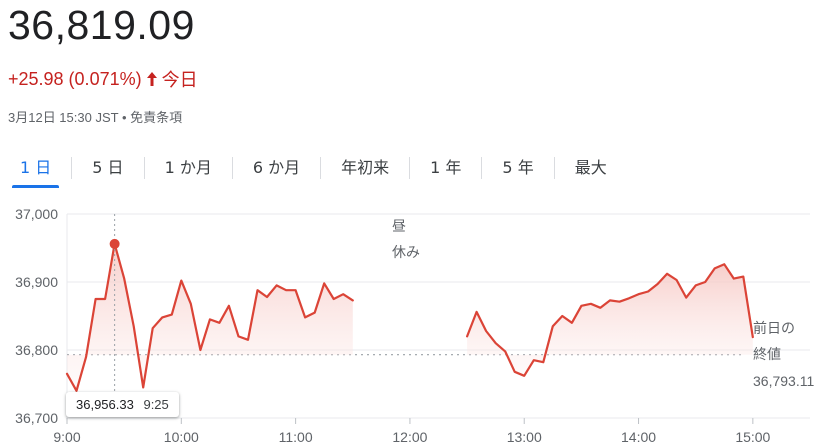  Describe the element at coordinates (783, 381) in the screenshot. I see `previous-close-value: 36,793.11` at that location.